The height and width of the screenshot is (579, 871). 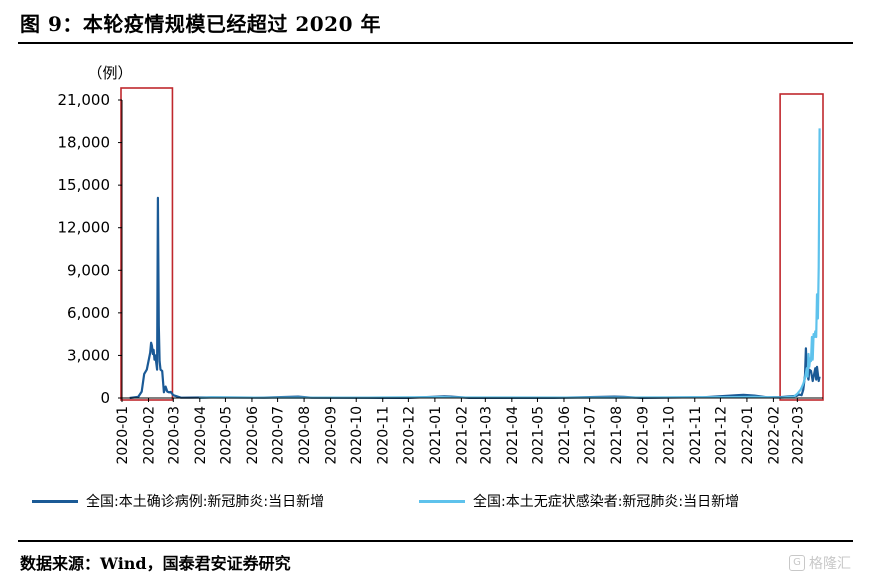 I want to click on y-tick-label: 15,000, so click(x=84, y=185).